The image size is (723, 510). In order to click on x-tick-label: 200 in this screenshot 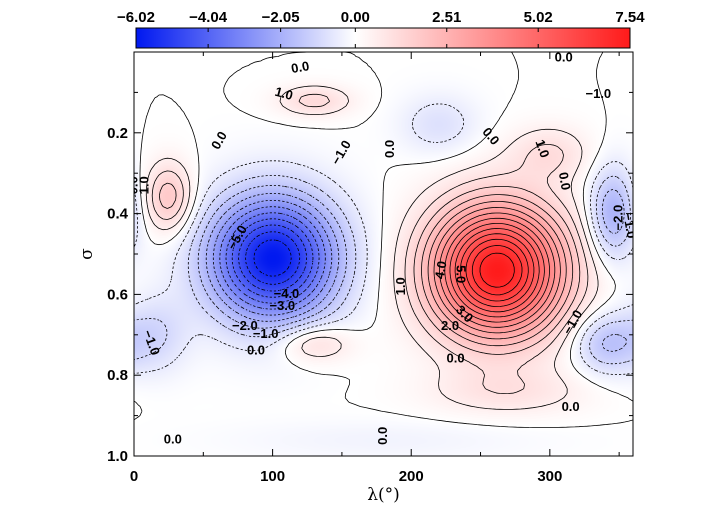, I will do `click(411, 476)`.